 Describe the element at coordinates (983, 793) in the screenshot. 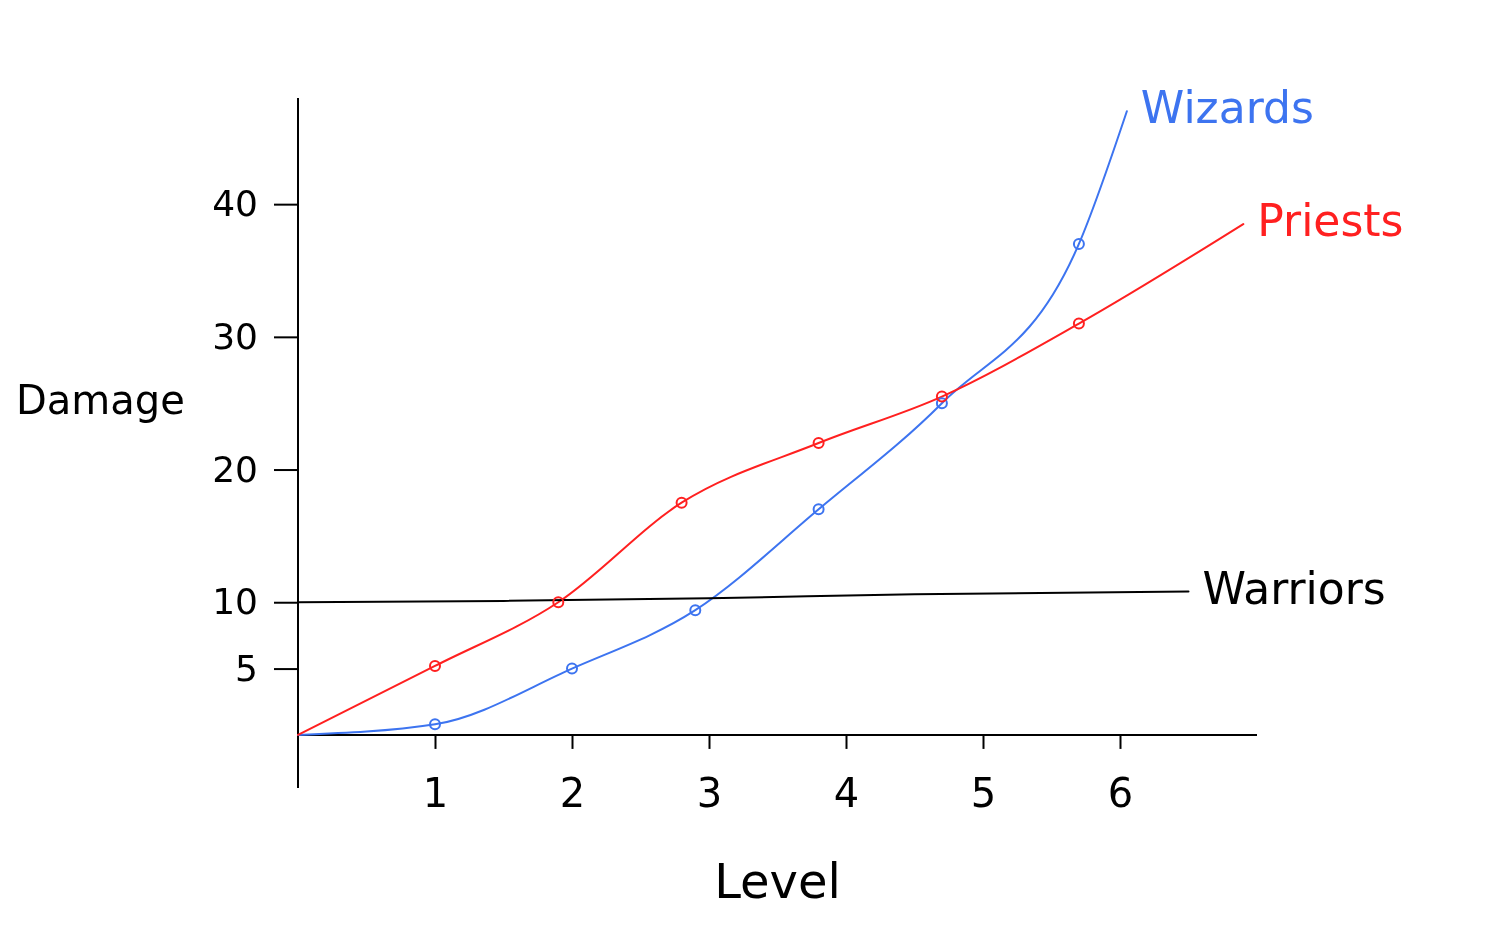

I see `x-tick-label: 5` at that location.